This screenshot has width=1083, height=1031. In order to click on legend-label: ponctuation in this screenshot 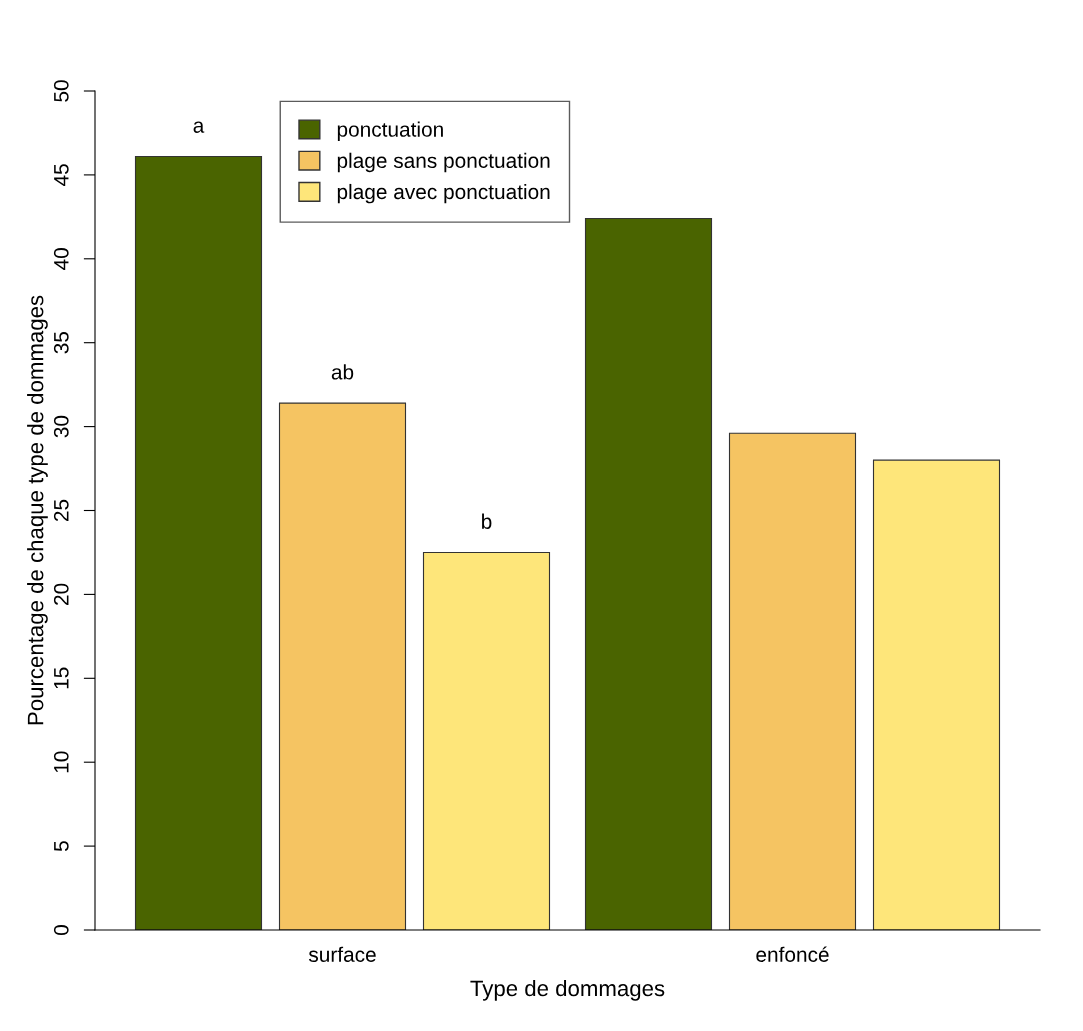, I will do `click(390, 131)`.